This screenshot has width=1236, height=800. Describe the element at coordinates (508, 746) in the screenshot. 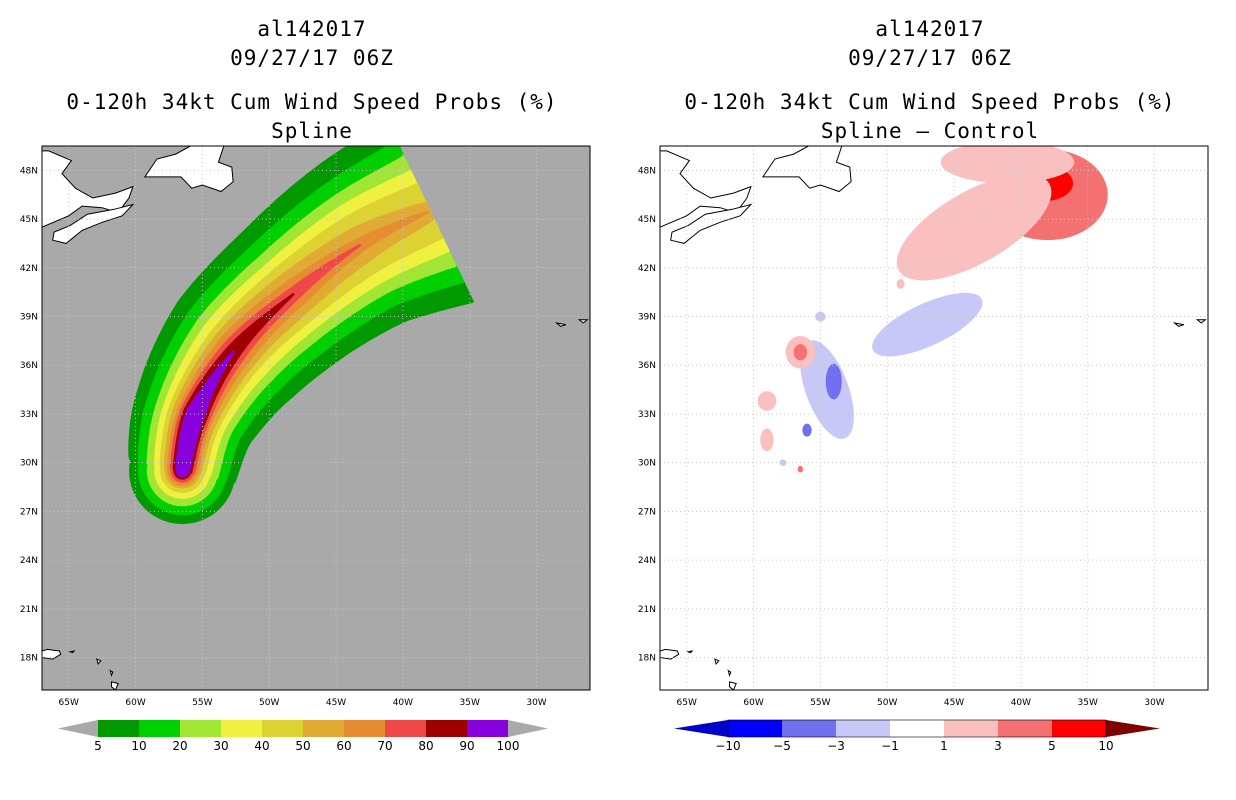

I see `colorbar-label: 100` at that location.